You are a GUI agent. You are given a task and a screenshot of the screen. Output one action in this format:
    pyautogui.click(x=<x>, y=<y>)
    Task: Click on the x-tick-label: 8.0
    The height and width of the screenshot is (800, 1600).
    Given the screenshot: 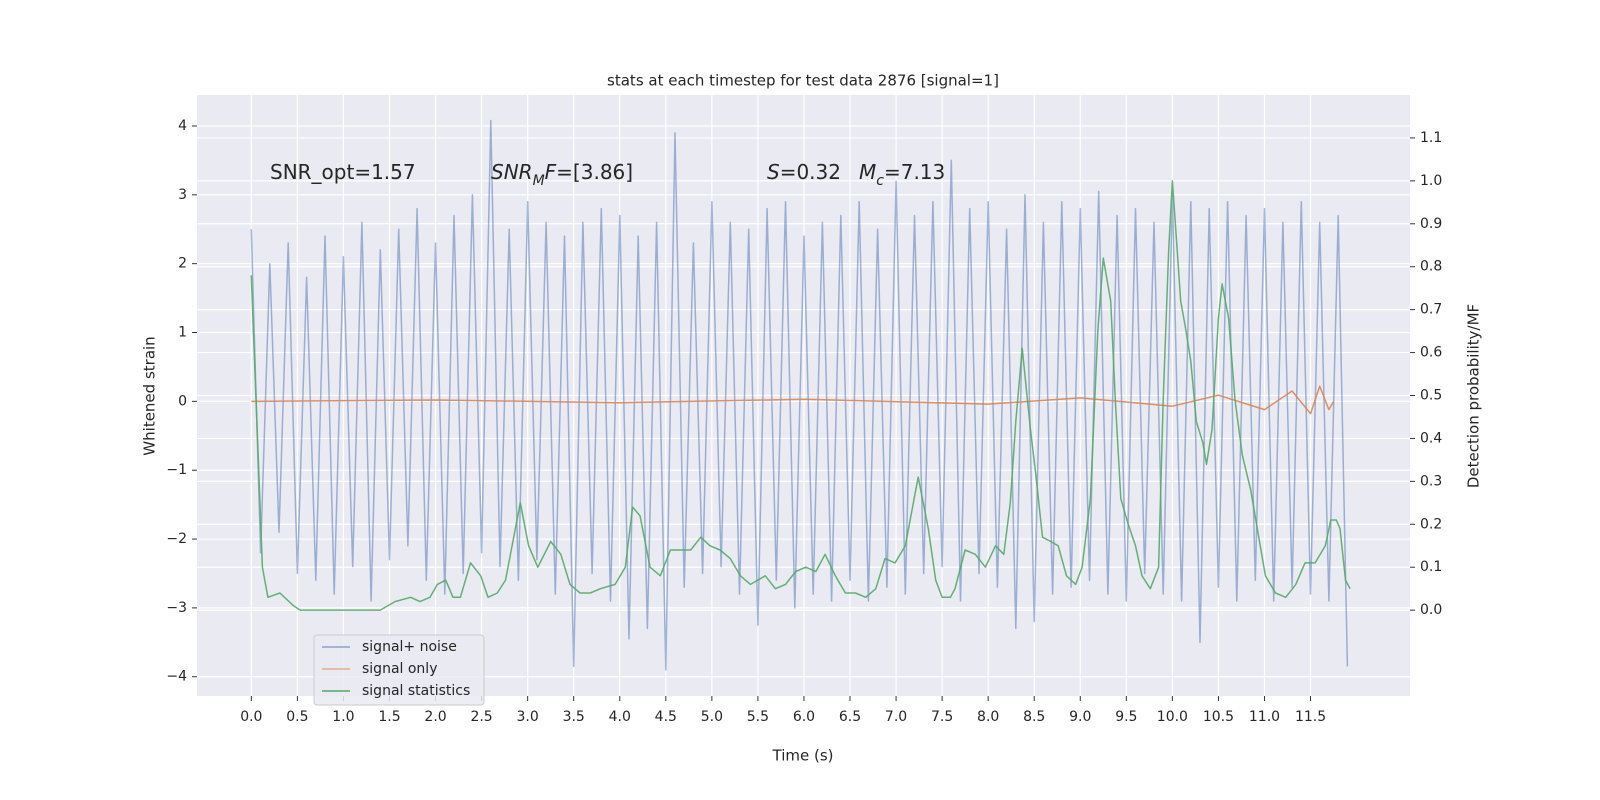 What is the action you would take?
    pyautogui.click(x=988, y=717)
    